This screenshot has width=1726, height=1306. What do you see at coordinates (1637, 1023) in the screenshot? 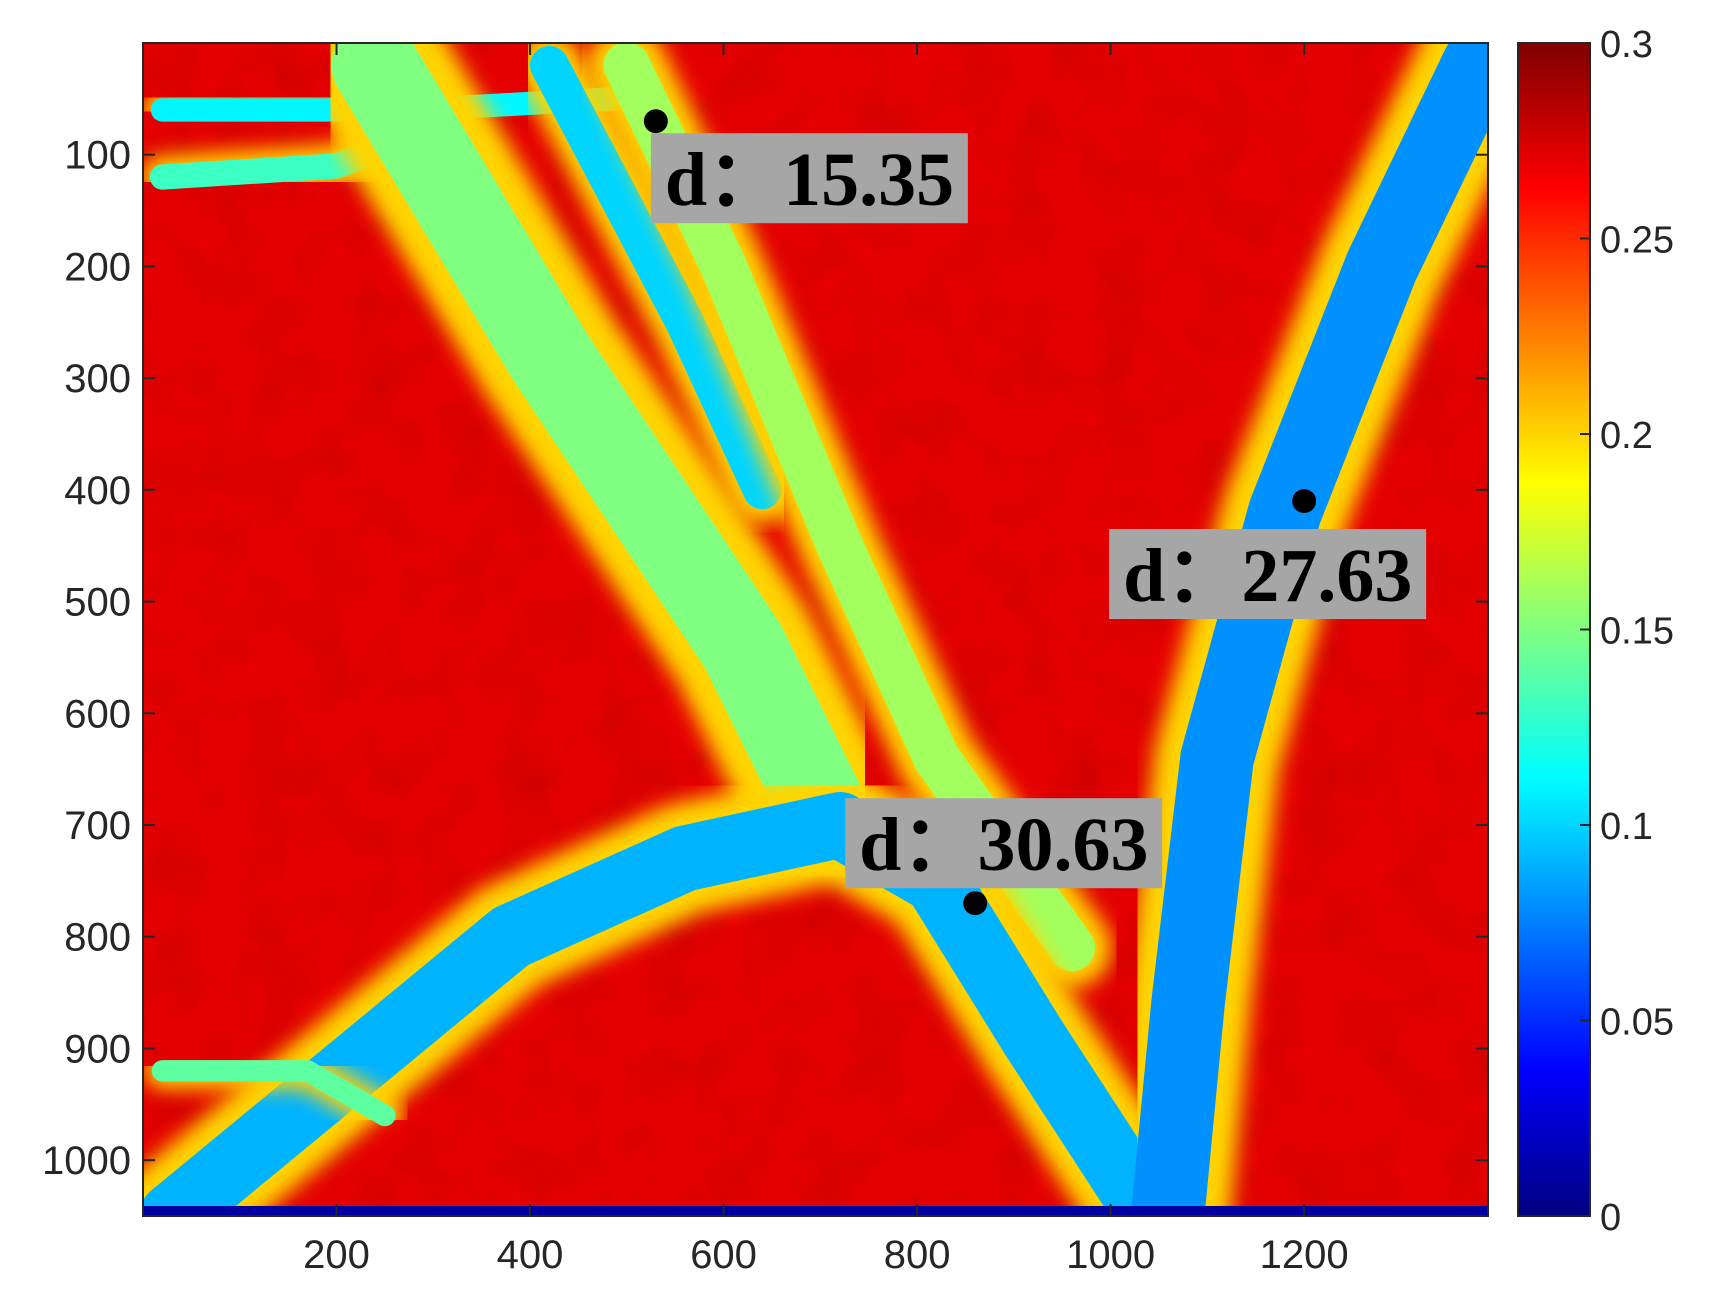
I see `colorbar-tick-label: 0.05` at bounding box center [1637, 1023].